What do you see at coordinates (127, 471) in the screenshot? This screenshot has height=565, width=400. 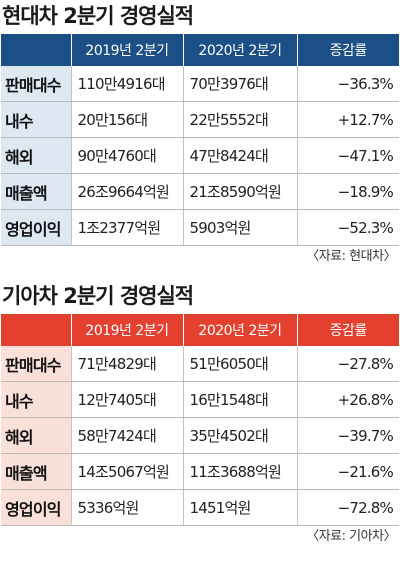 I see `value-2019: 14조5067억원` at bounding box center [127, 471].